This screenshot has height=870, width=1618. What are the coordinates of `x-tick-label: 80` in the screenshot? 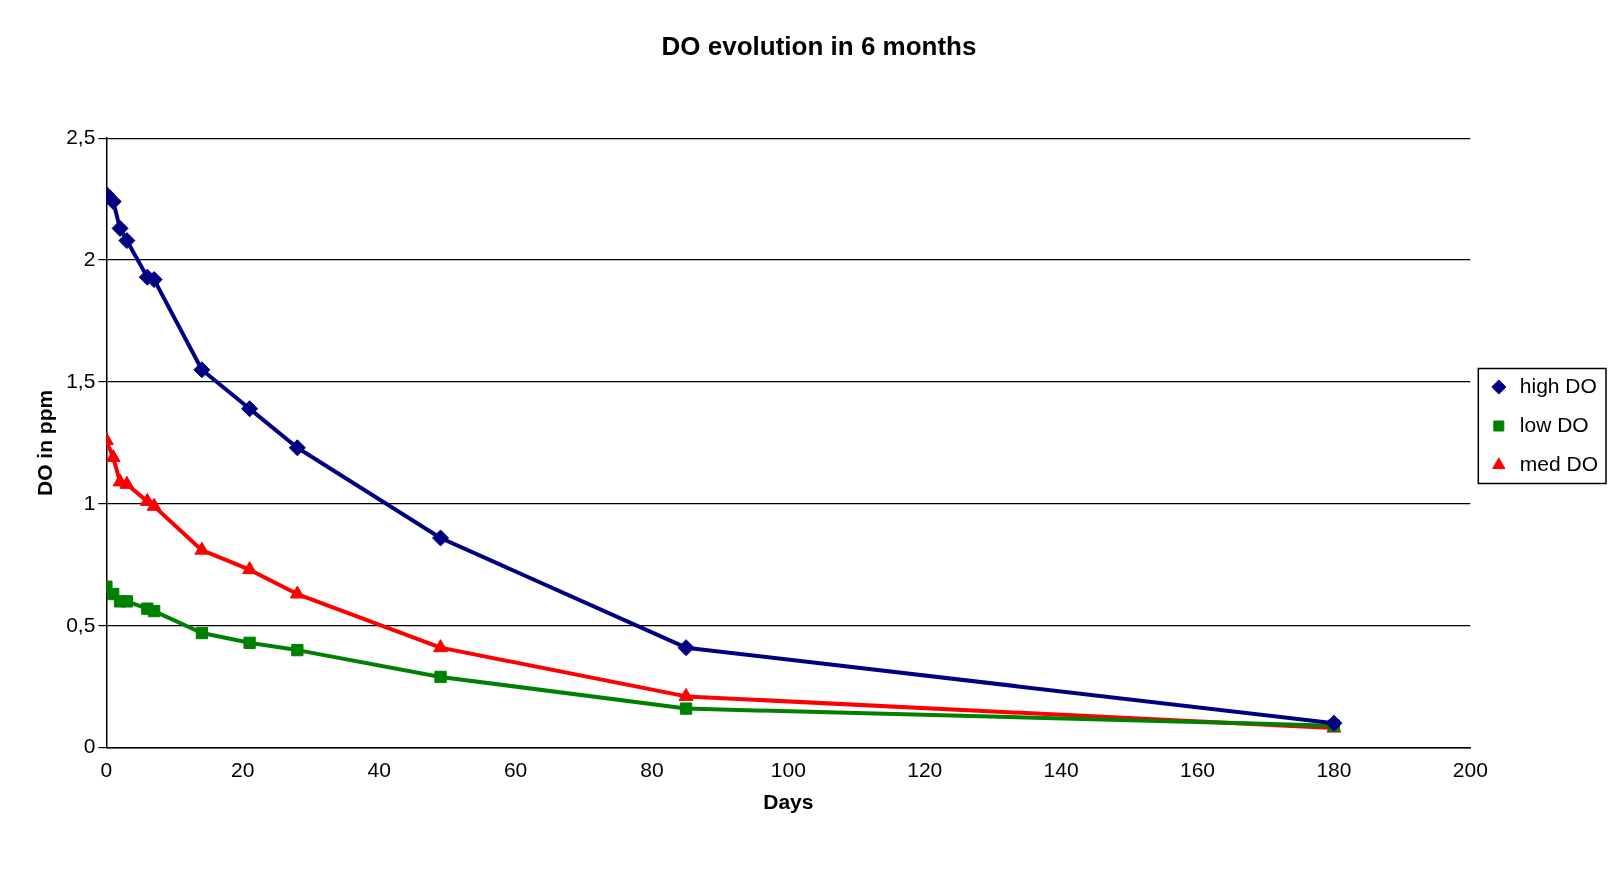 It's located at (652, 769).